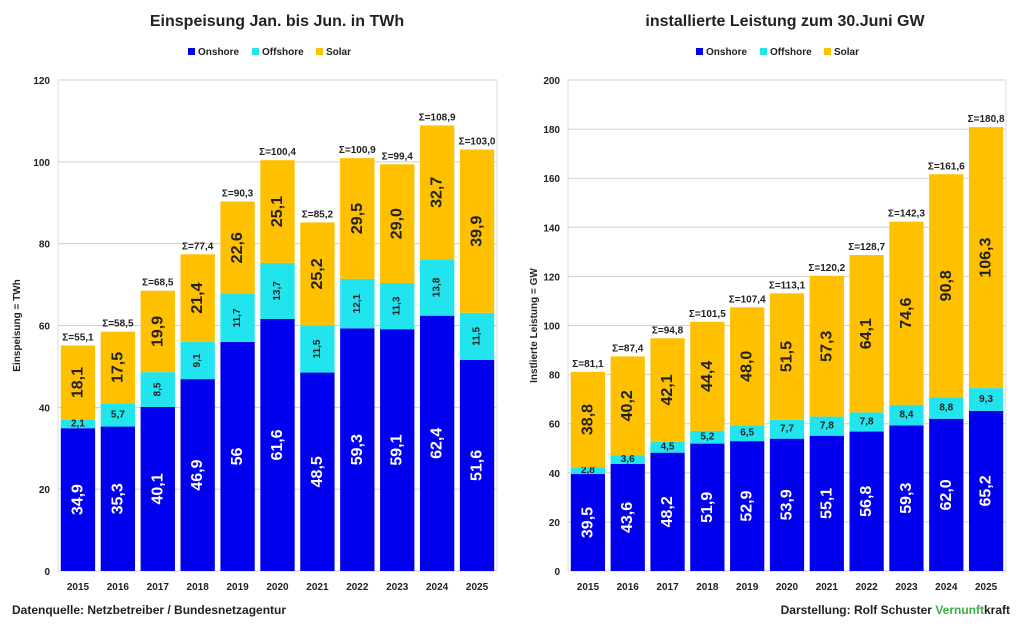  Describe the element at coordinates (827, 587) in the screenshot. I see `x-category-label-2021: 2021` at that location.